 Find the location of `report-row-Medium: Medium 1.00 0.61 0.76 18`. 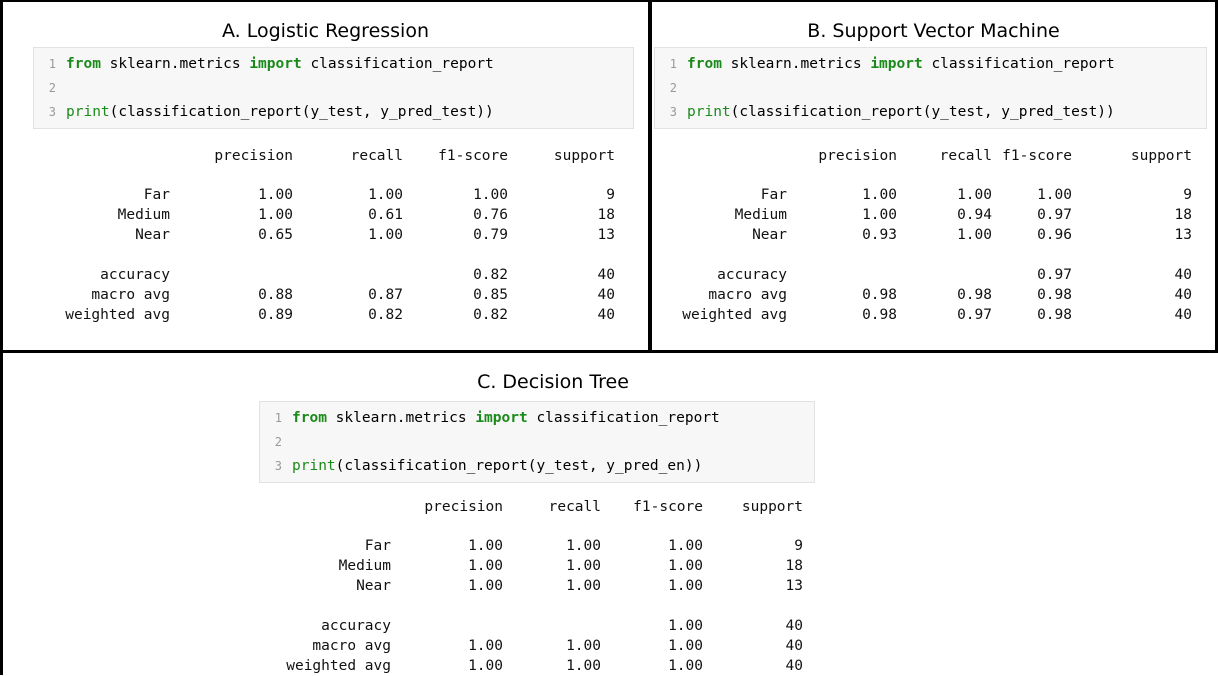

report-row-Medium: Medium 1.00 0.61 0.76 18 is located at coordinates (323, 215).